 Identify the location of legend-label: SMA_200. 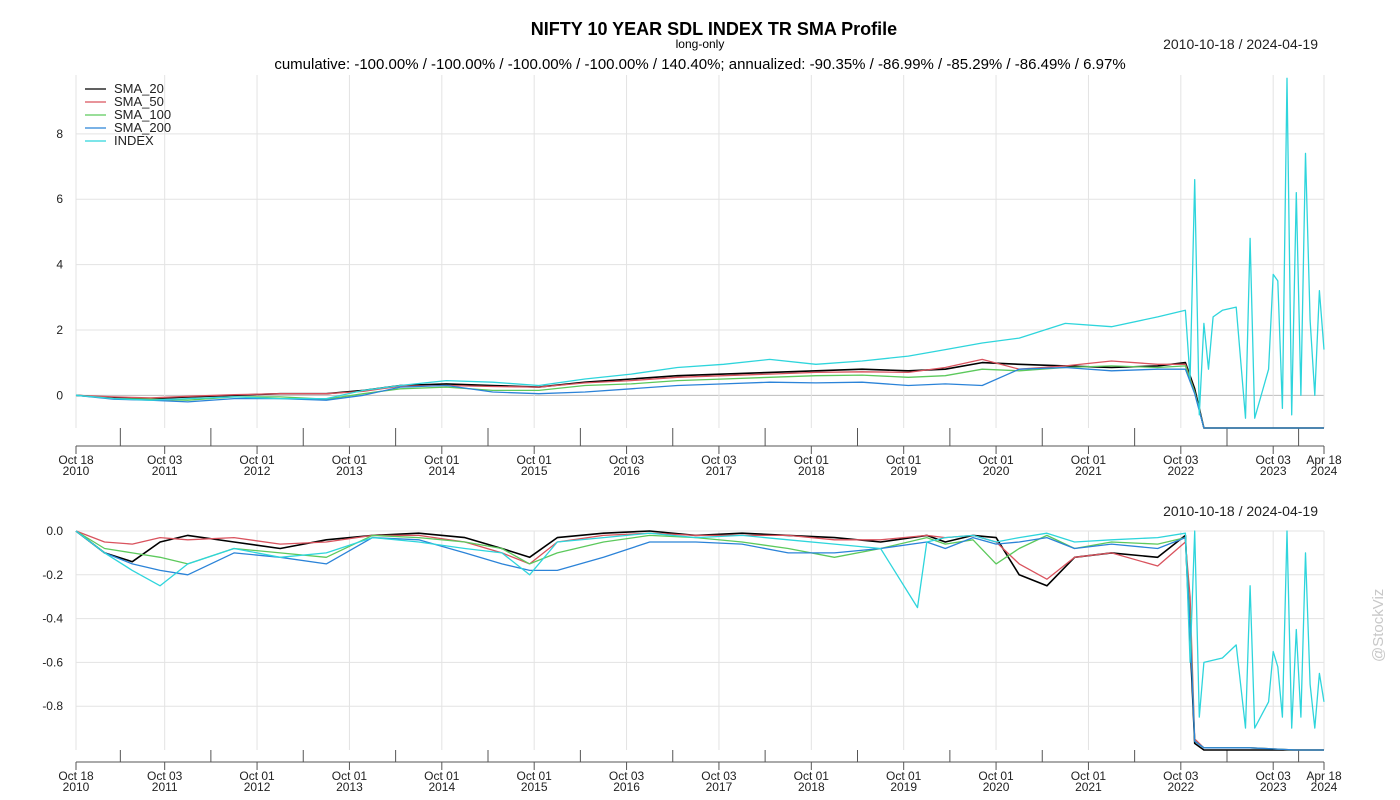
(142, 127).